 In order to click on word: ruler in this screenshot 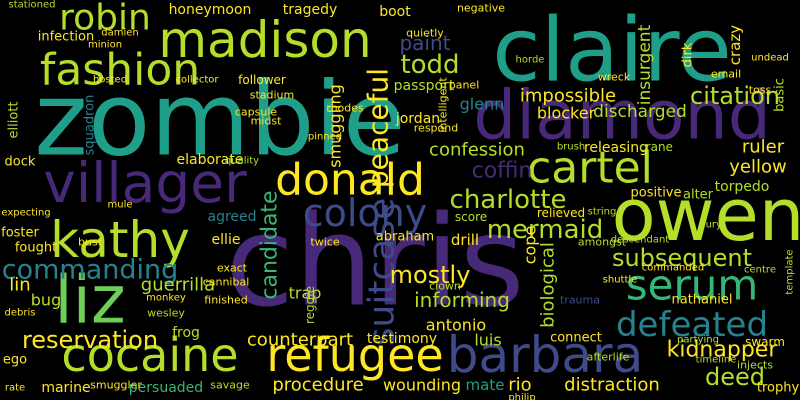, I will do `click(763, 147)`.